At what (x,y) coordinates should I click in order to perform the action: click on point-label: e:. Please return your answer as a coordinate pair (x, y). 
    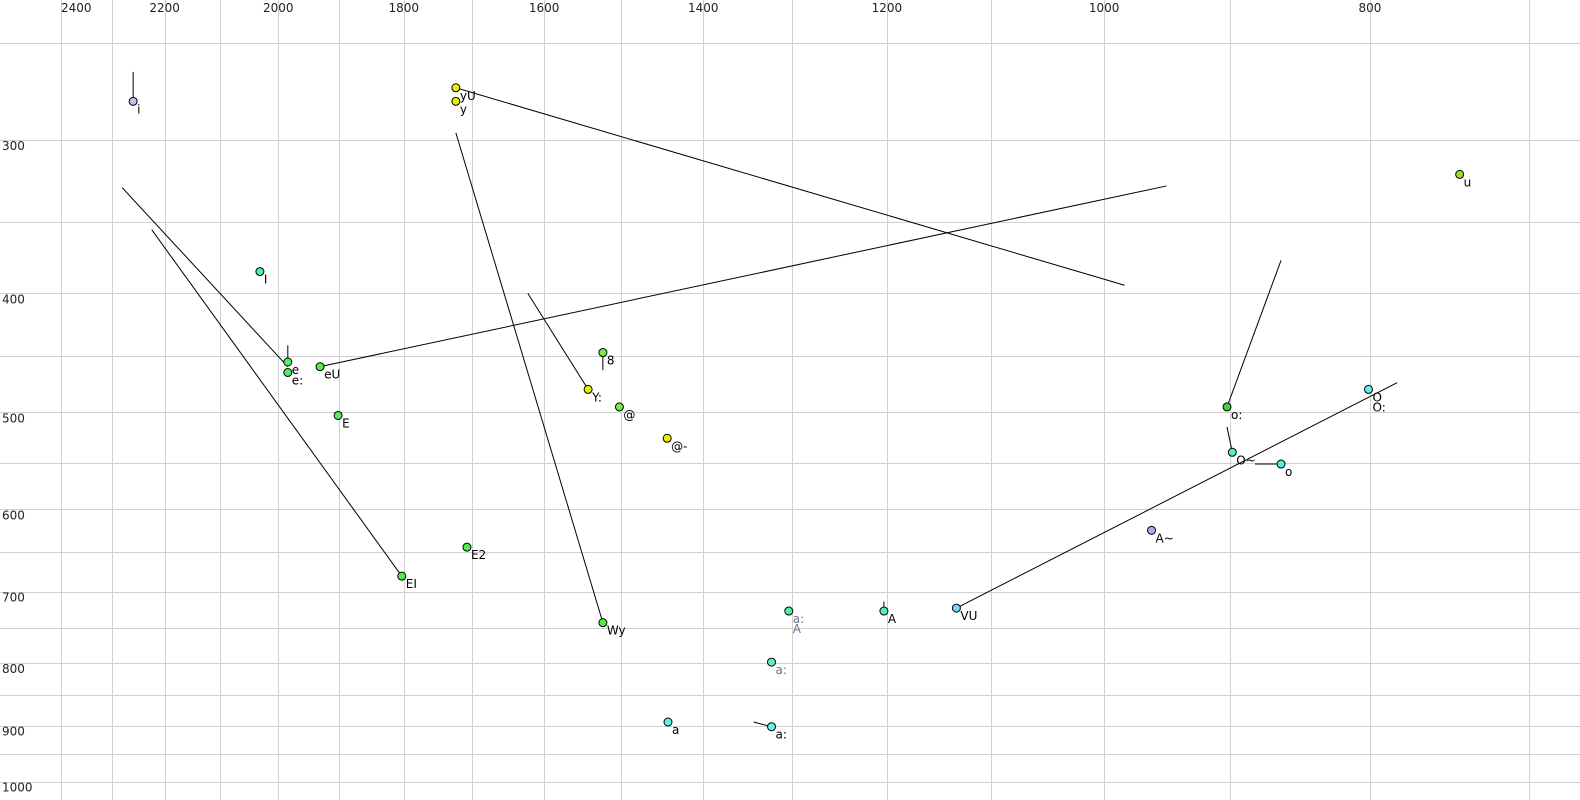
    Looking at the image, I should click on (297, 380).